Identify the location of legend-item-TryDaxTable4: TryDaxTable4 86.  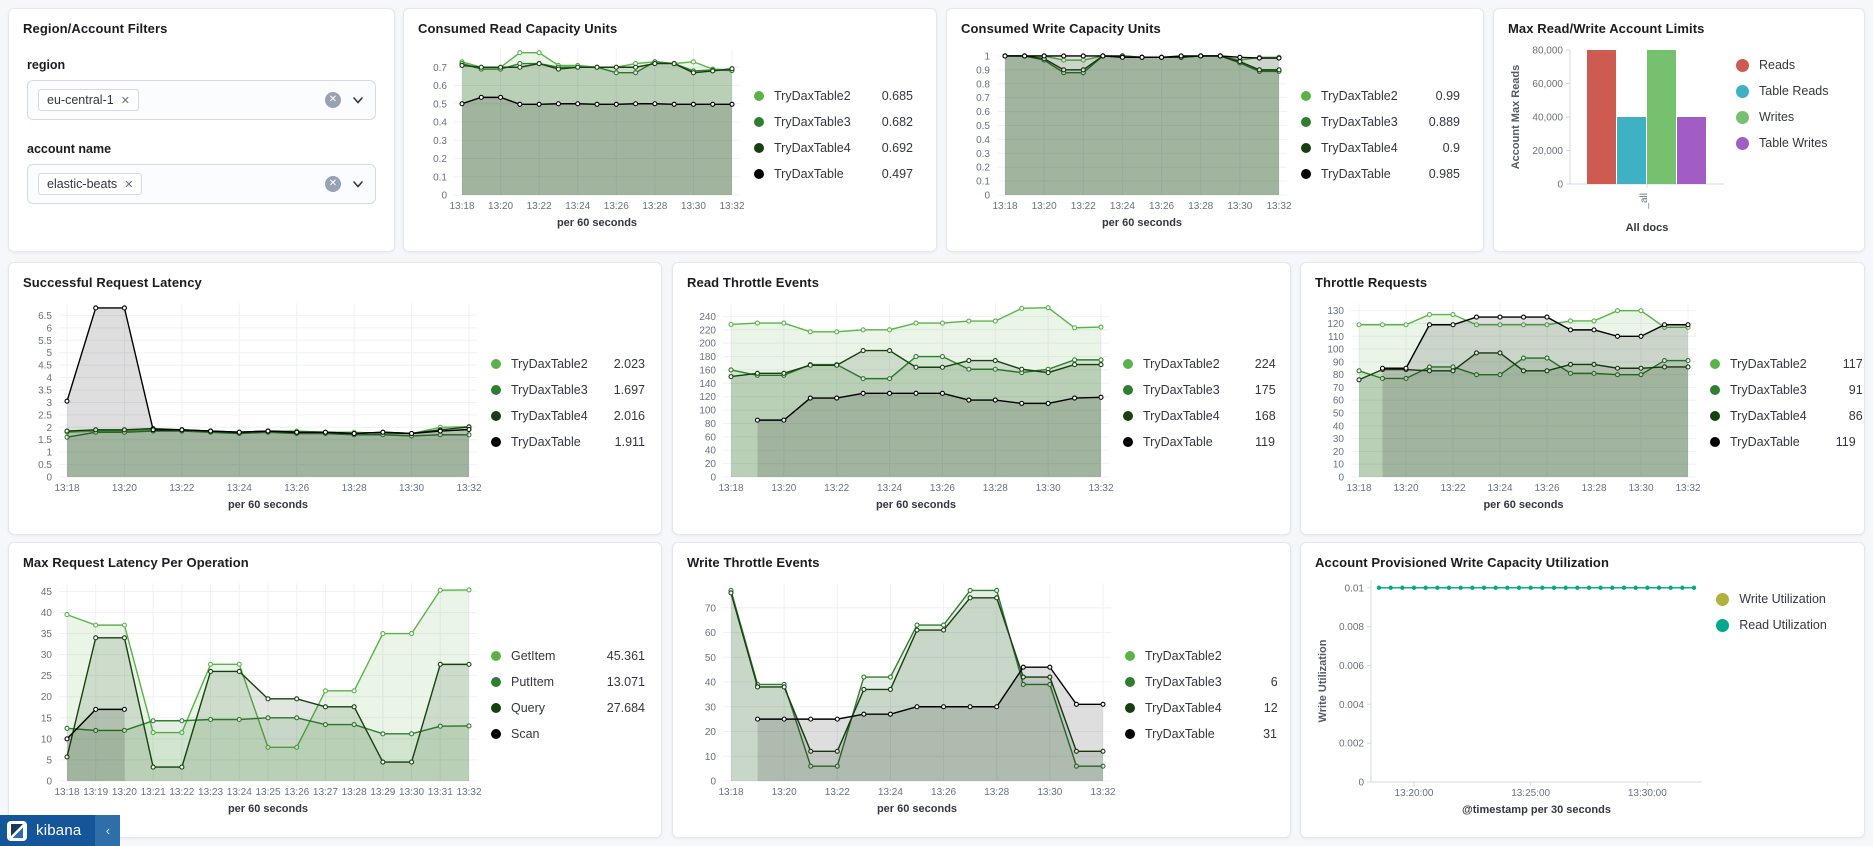
(1786, 416).